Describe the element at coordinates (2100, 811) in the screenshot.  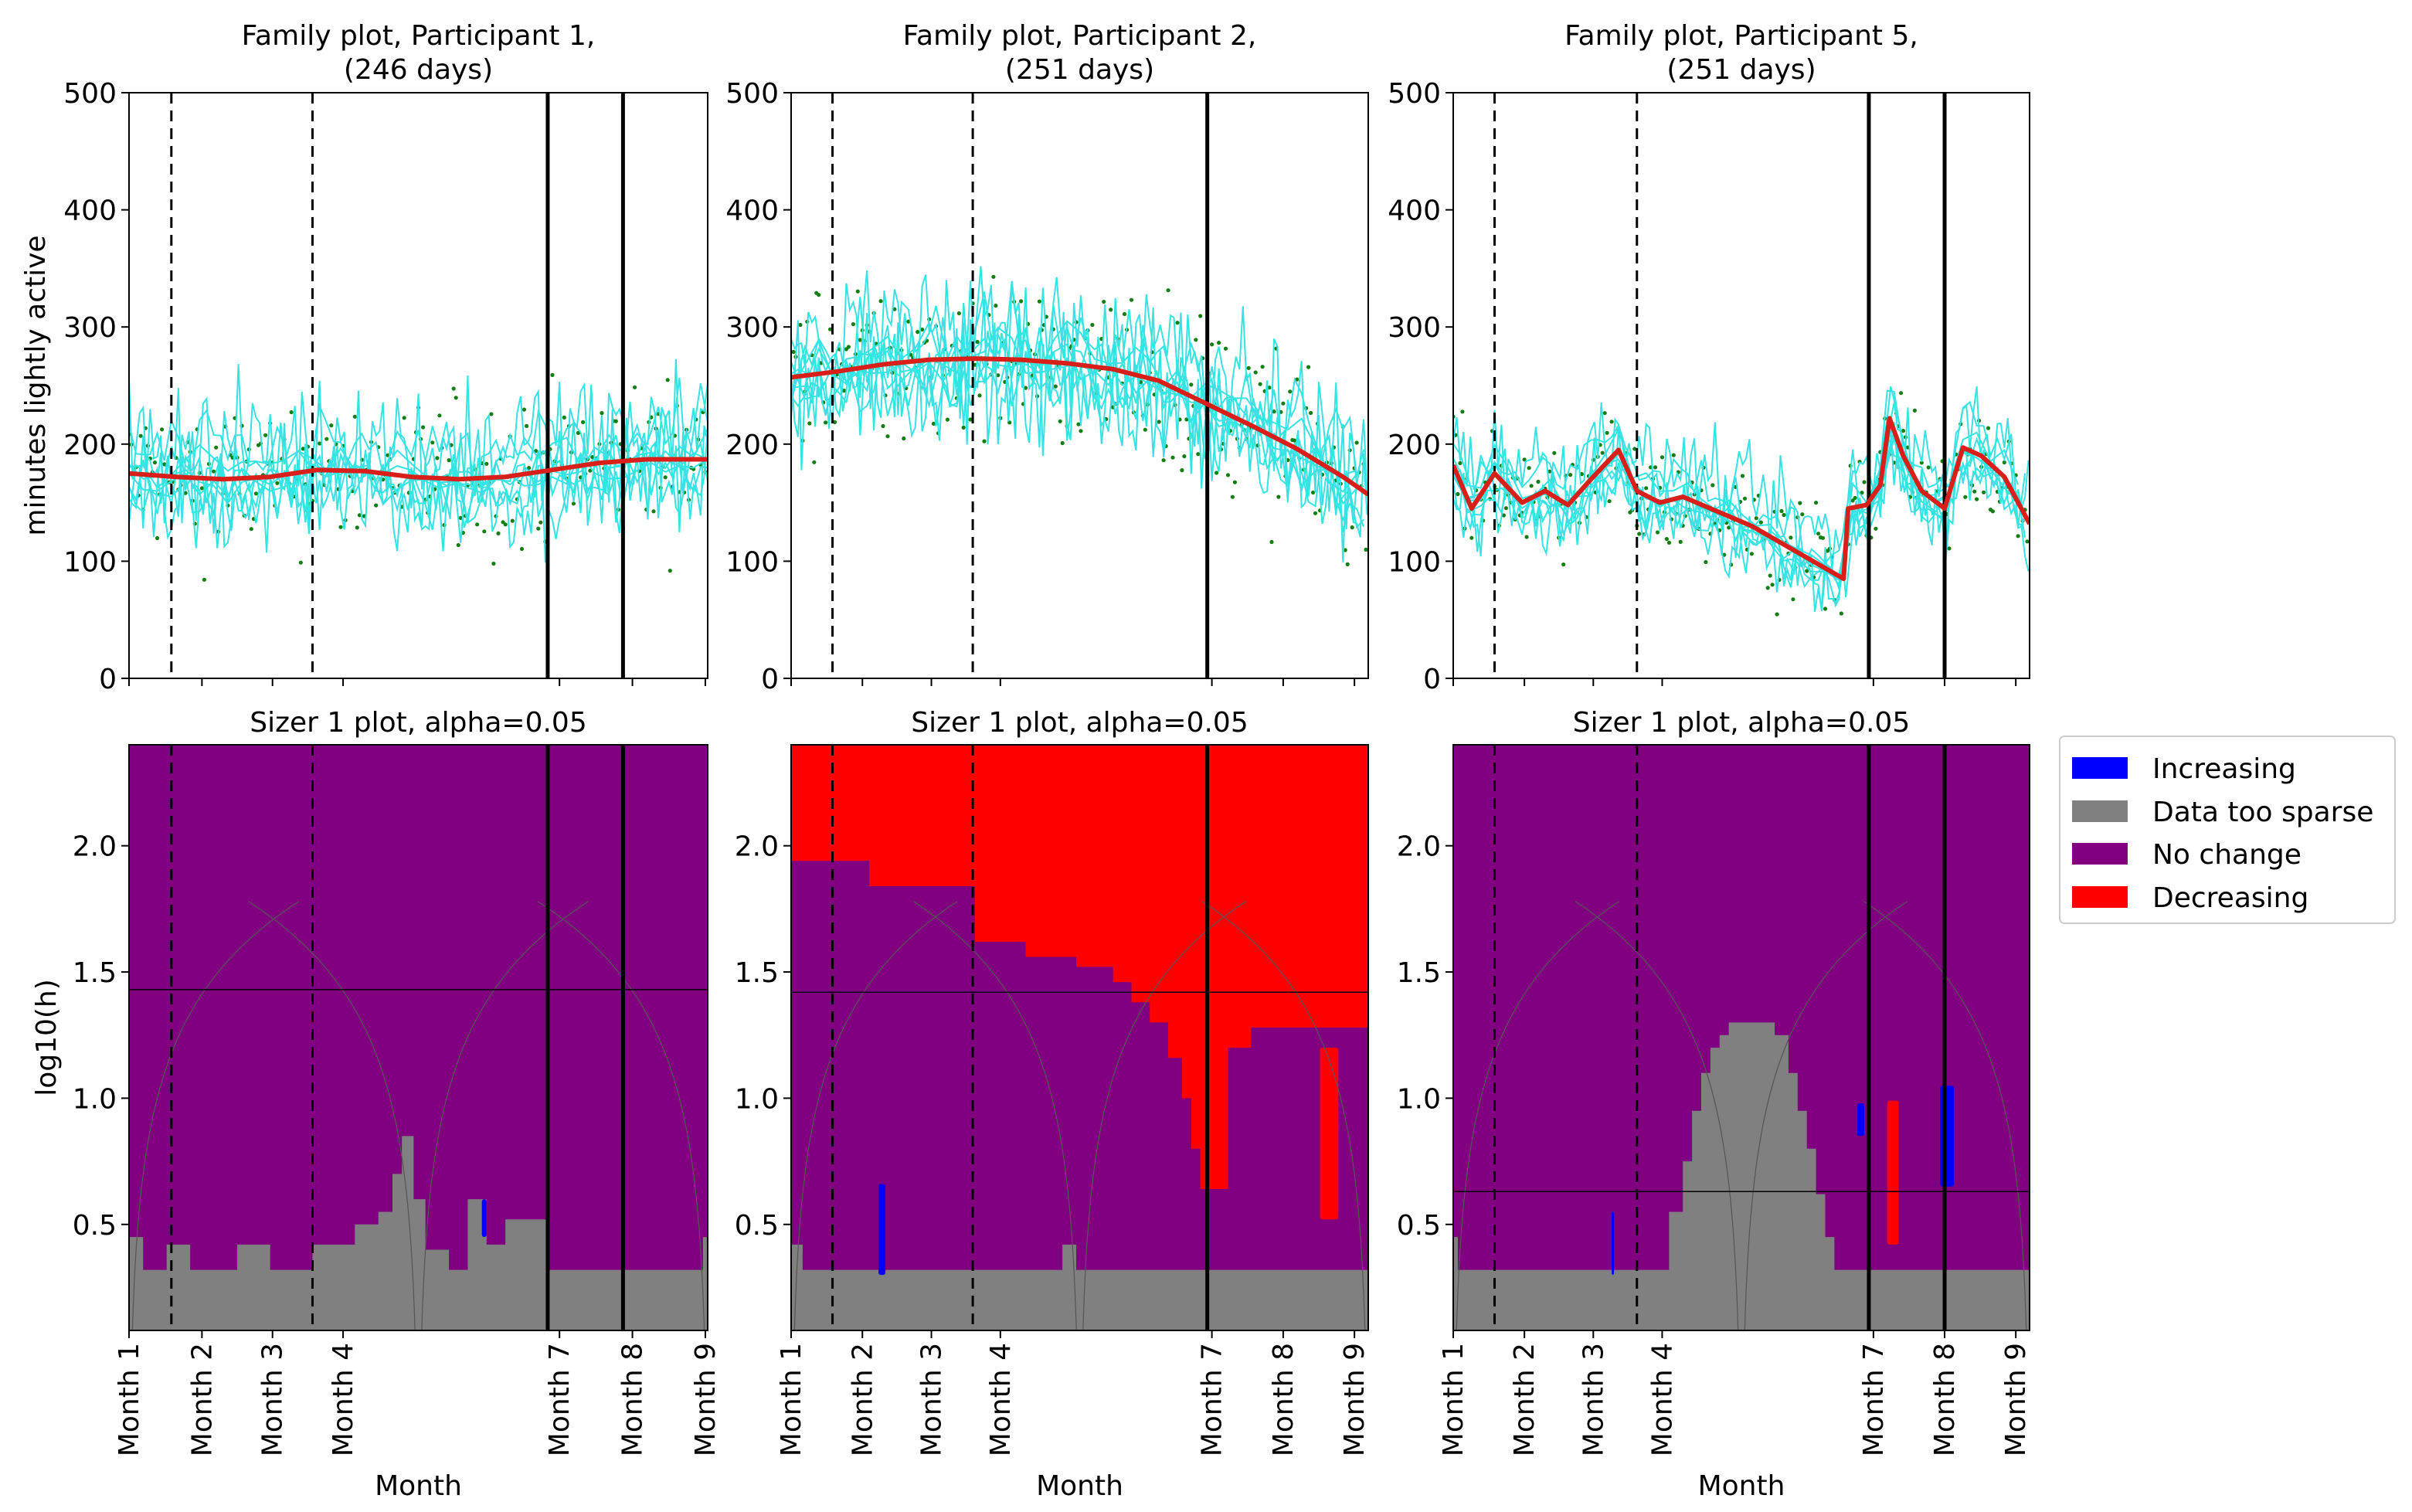
I see `legend-swatch-sparse` at that location.